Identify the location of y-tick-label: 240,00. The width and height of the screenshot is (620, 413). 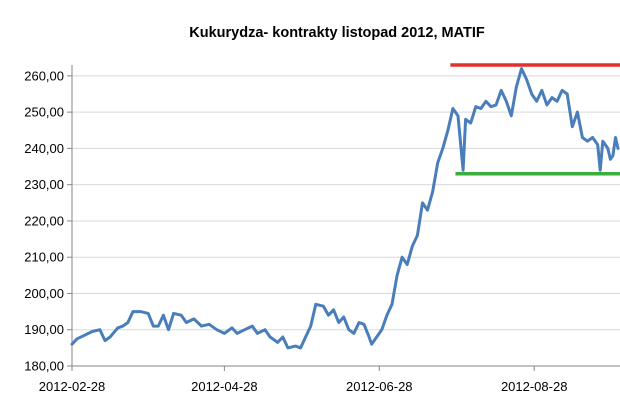
(44, 148).